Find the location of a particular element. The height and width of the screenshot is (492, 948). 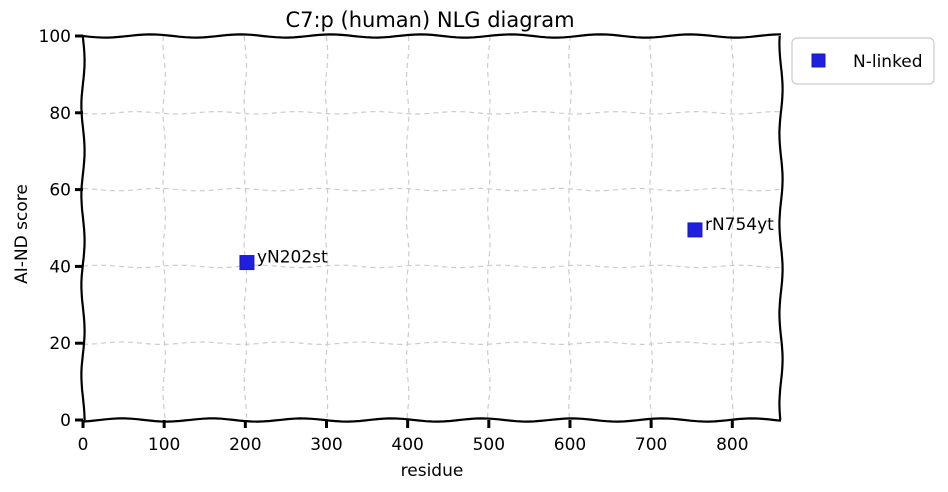

y-tick-label: 100 is located at coordinates (55, 37).